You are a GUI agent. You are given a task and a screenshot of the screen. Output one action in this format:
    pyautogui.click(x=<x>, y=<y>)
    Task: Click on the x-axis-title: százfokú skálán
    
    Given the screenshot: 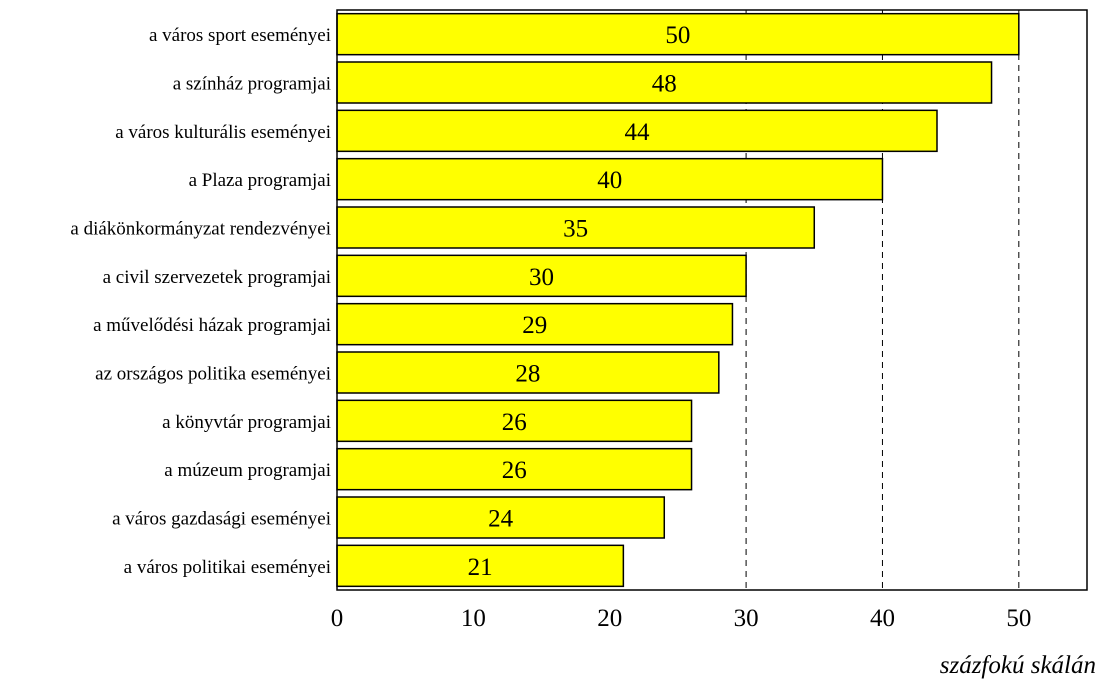 What is the action you would take?
    pyautogui.click(x=1018, y=665)
    